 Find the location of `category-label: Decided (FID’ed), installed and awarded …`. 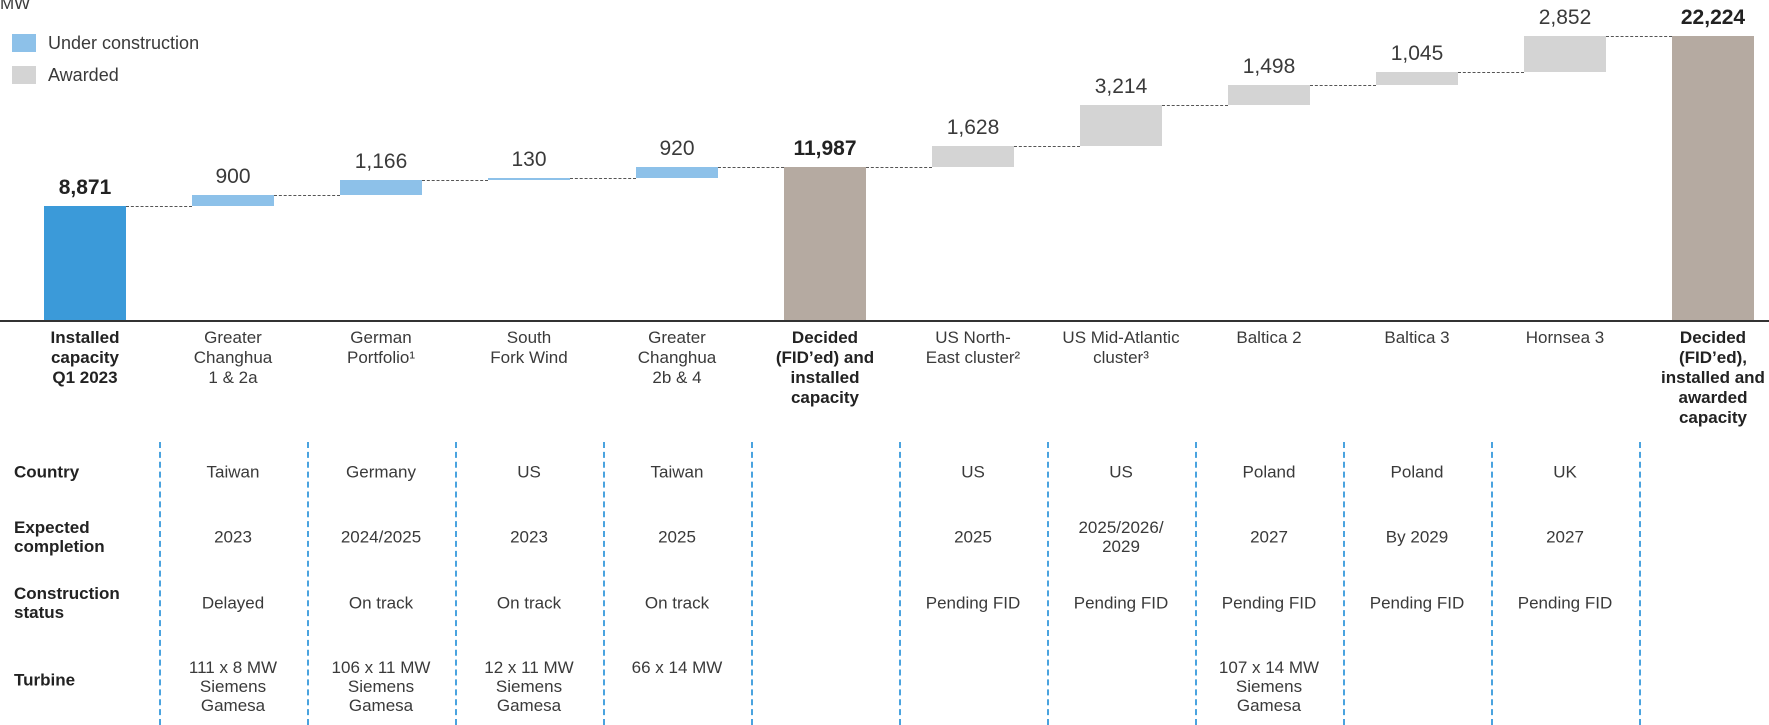

category-label: Decided (FID’ed), installed and awarded … is located at coordinates (1713, 377).